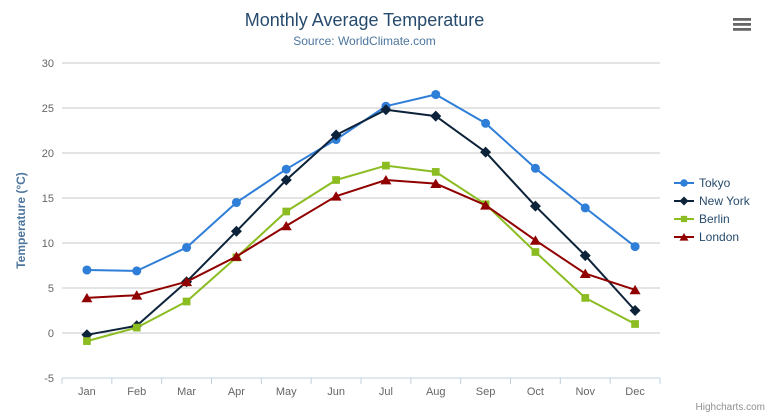 Image resolution: width=769 pixels, height=416 pixels. I want to click on data-point-new-york-oct, so click(535, 206).